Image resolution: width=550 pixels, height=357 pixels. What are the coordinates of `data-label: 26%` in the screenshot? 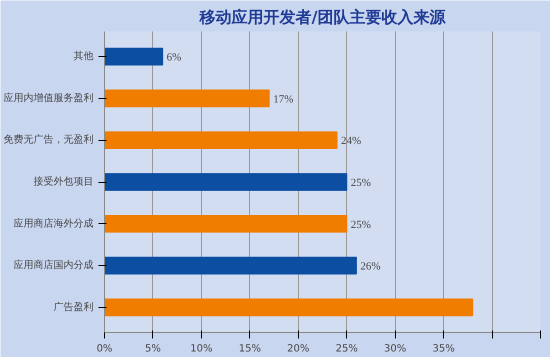 It's located at (370, 266).